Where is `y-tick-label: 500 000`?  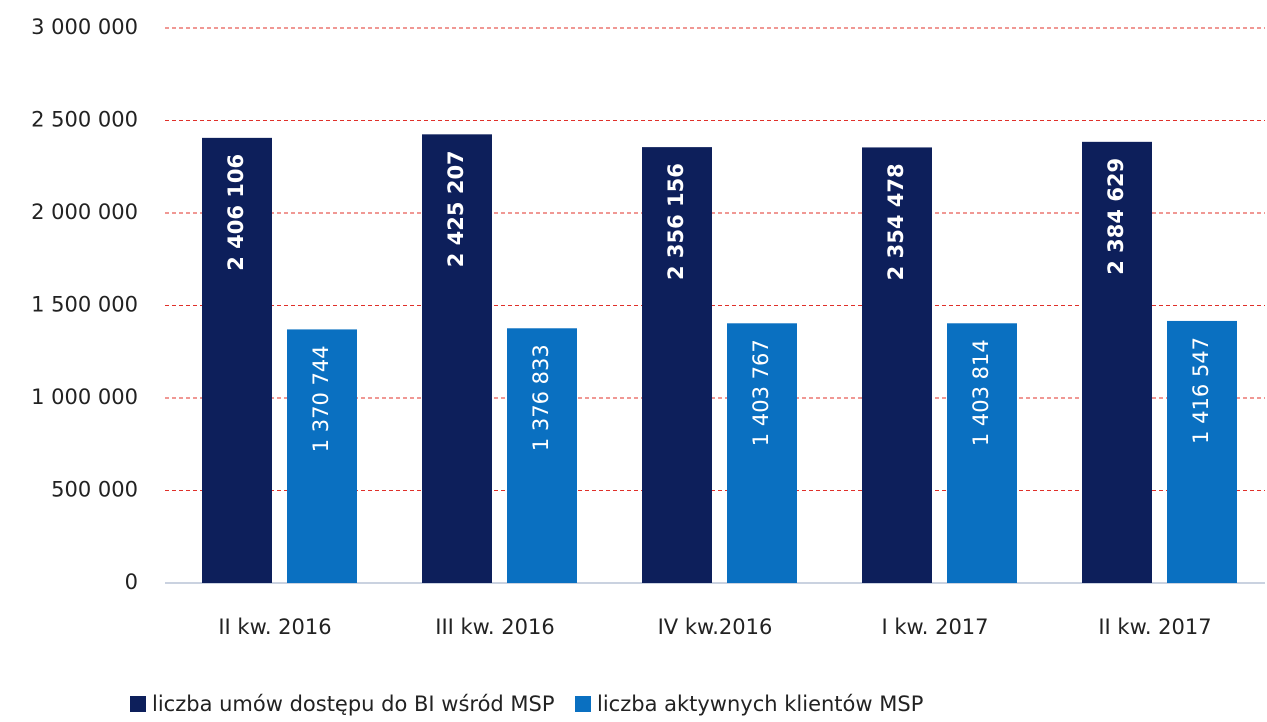 y-tick-label: 500 000 is located at coordinates (94, 490).